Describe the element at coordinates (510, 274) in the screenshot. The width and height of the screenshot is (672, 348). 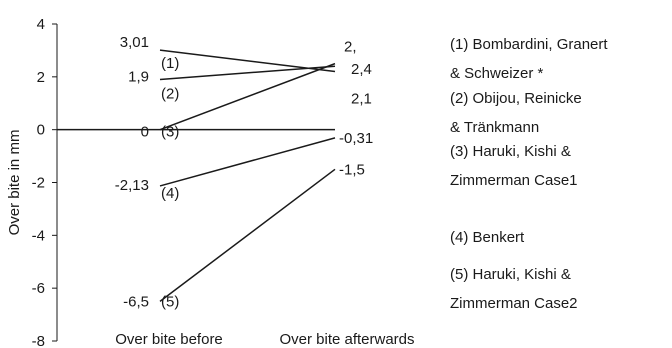
I see `legend-entry: (5) Haruki, Kishi &` at that location.